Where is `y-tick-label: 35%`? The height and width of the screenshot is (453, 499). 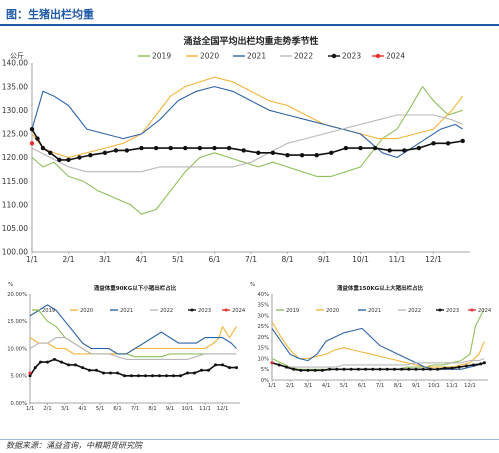 y-tick-label: 35% is located at coordinates (263, 306).